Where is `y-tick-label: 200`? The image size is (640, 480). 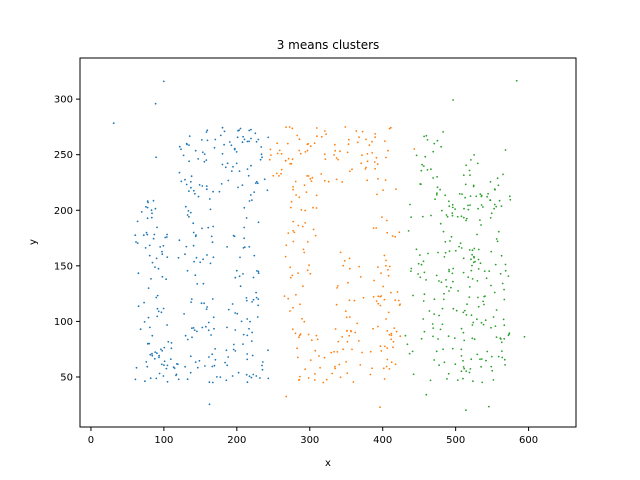 y-tick-label: 200 is located at coordinates (63, 211).